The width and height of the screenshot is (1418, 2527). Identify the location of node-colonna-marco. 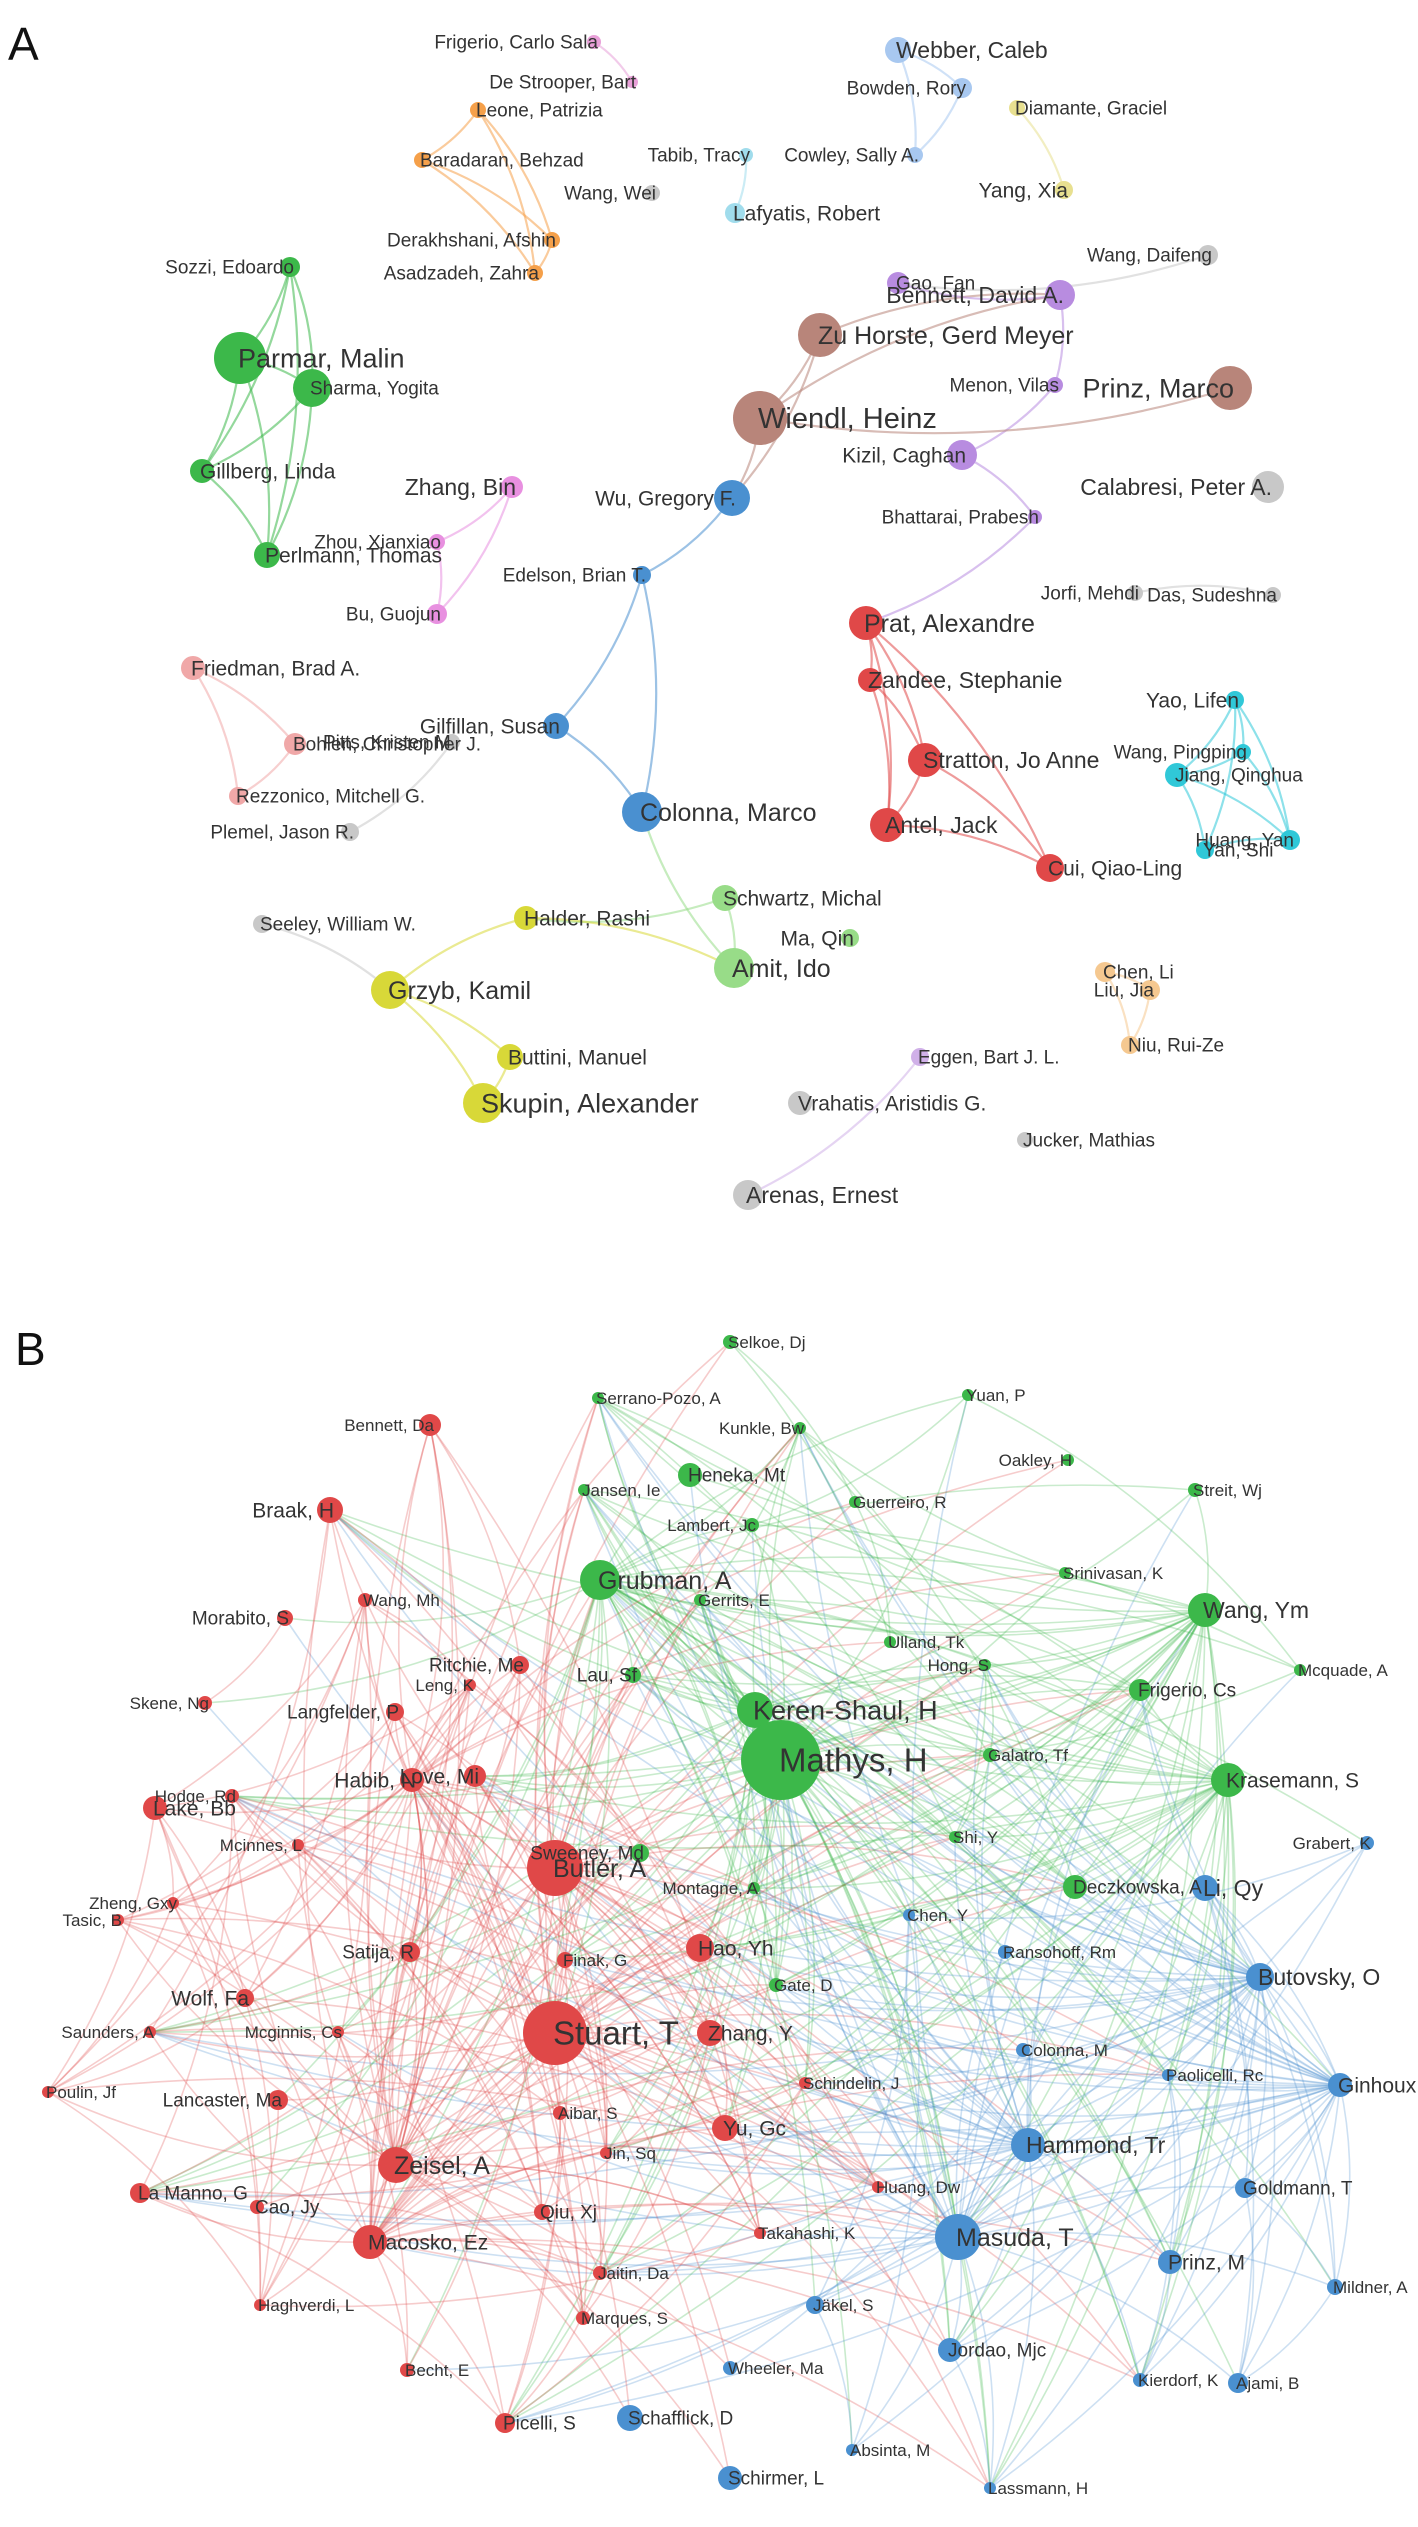
(642, 812).